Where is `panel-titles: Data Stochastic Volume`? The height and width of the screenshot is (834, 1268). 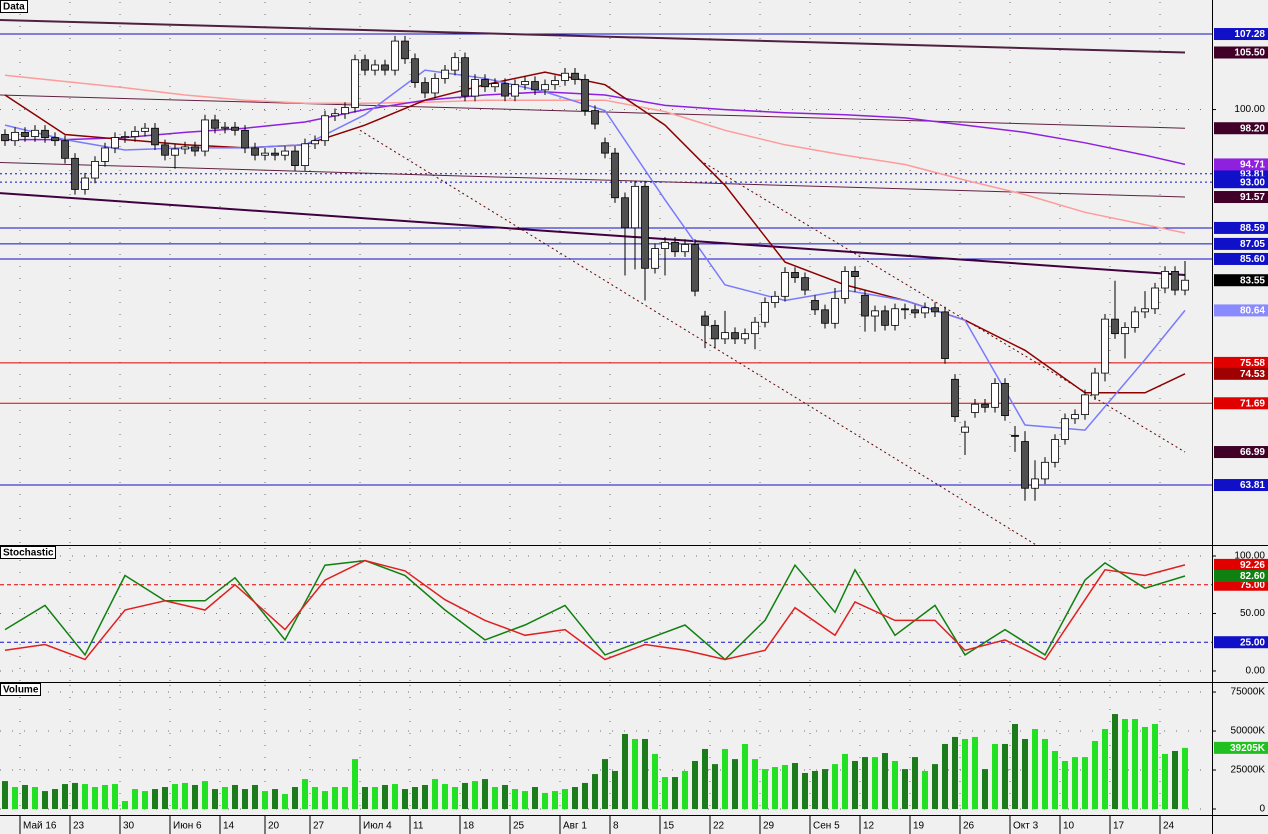
panel-titles: Data Stochastic Volume is located at coordinates (28, 348).